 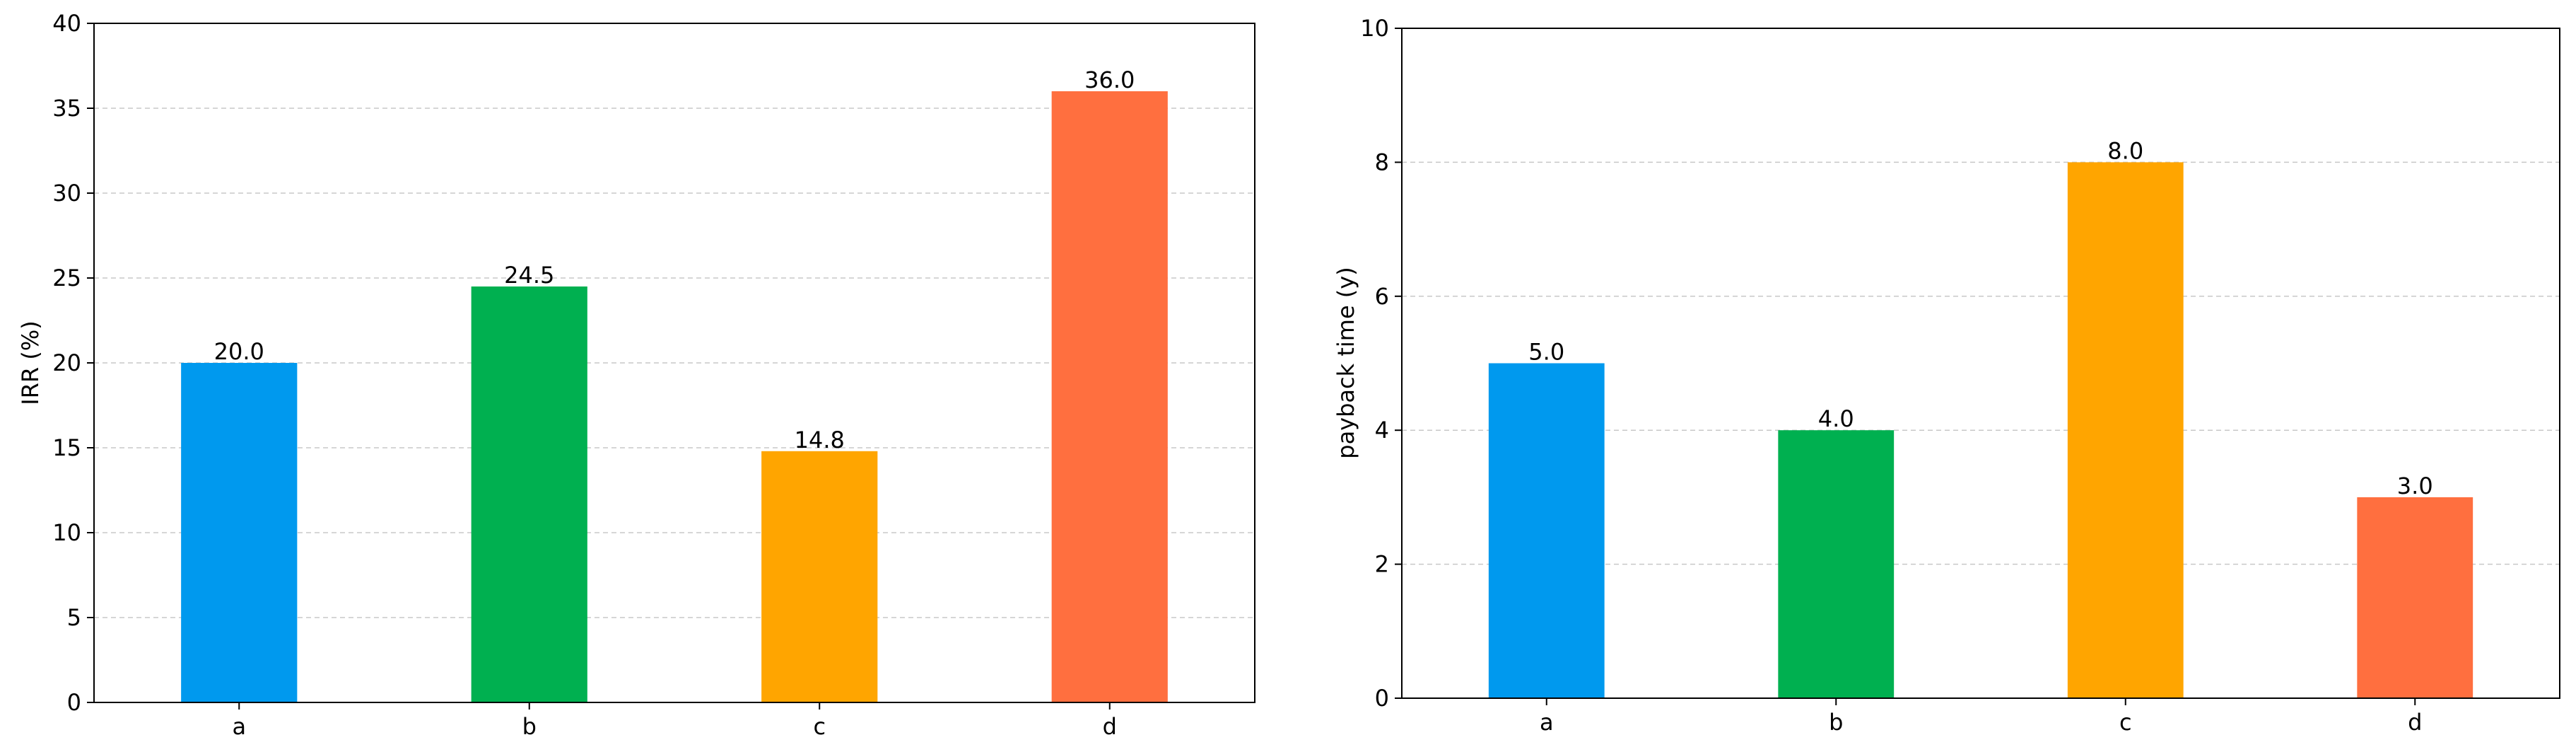 I want to click on payback-data-label-b: 4.0, so click(x=1836, y=419).